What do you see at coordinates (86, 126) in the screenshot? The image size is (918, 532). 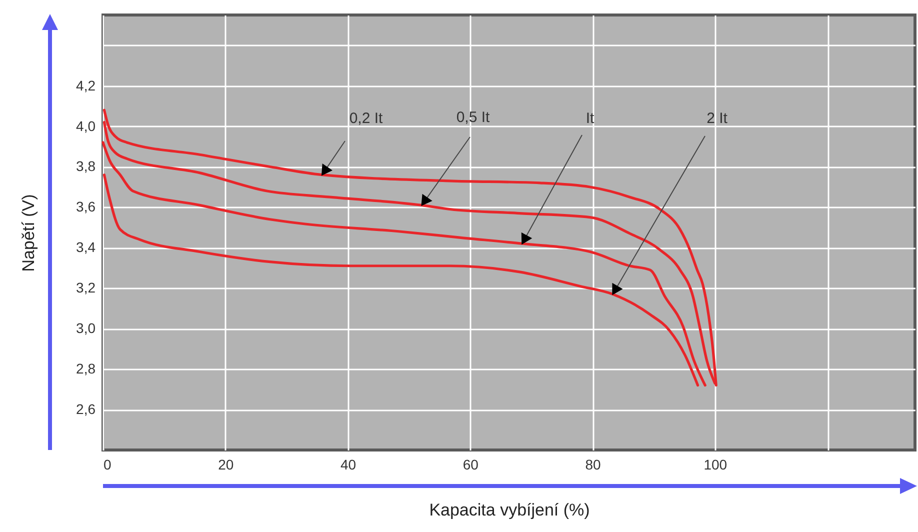 I see `y-tick-label: 4,0` at bounding box center [86, 126].